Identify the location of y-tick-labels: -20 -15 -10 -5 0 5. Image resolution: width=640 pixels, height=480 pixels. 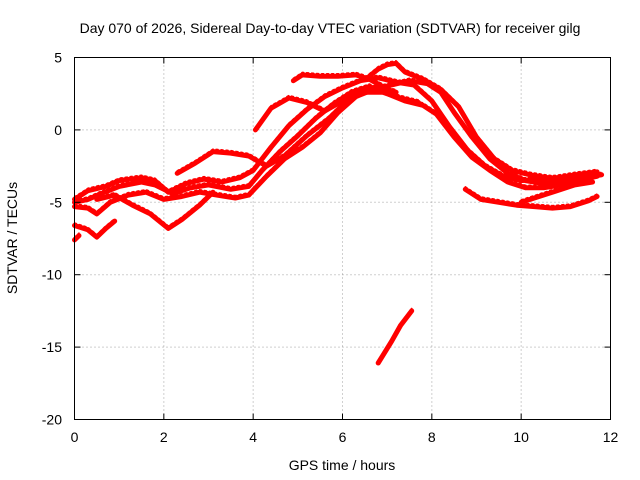
(52, 239).